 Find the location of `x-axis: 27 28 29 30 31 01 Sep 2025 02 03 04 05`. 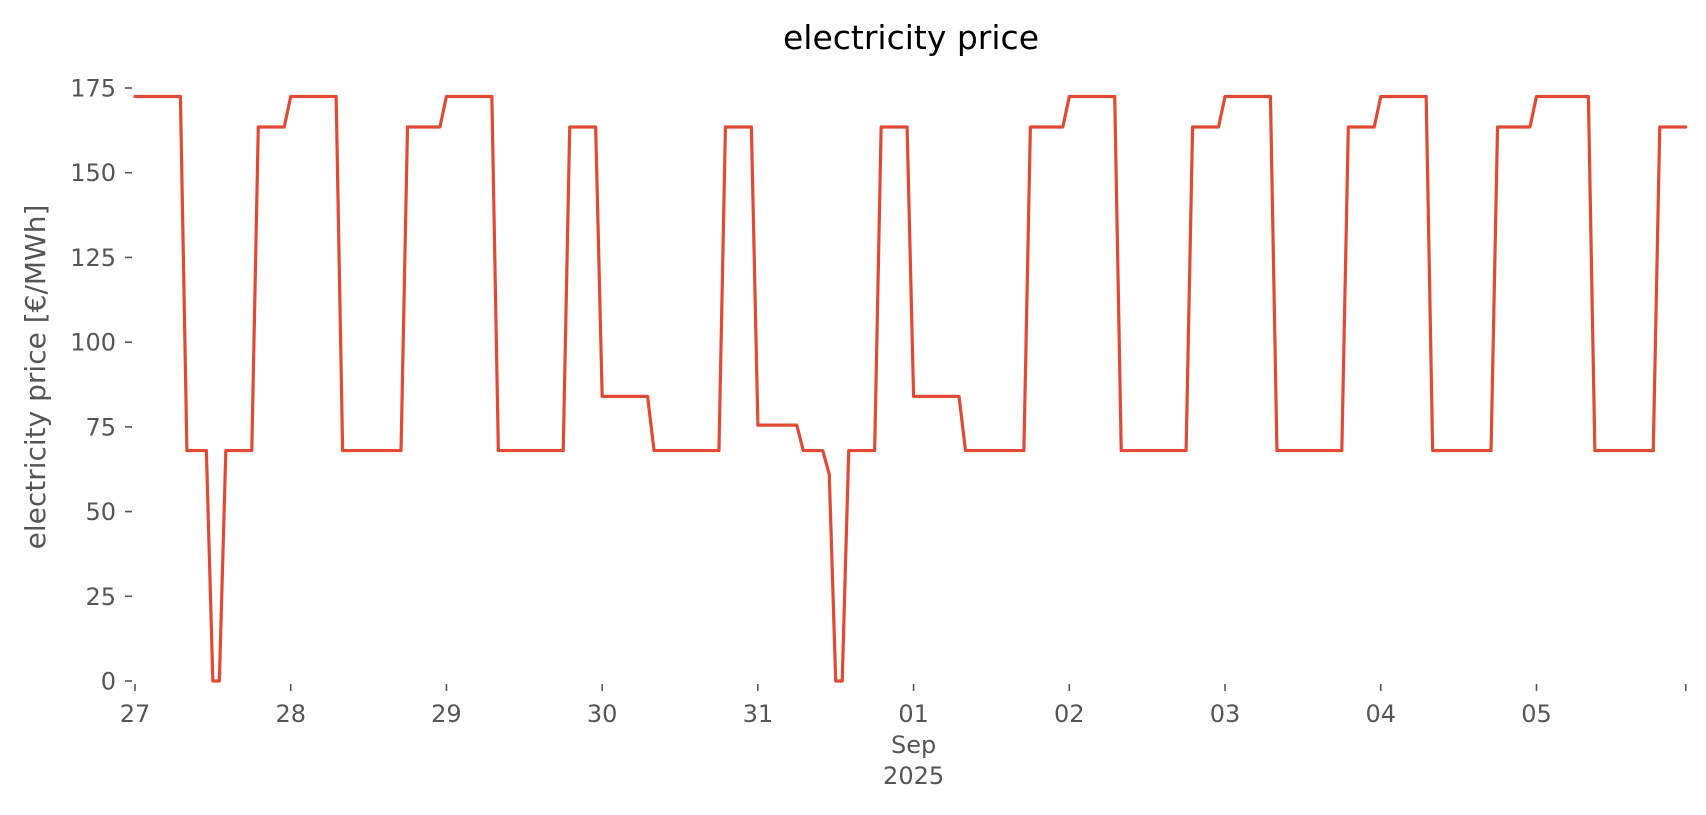

x-axis: 27 28 29 30 31 01 Sep 2025 02 03 04 05 is located at coordinates (903, 737).